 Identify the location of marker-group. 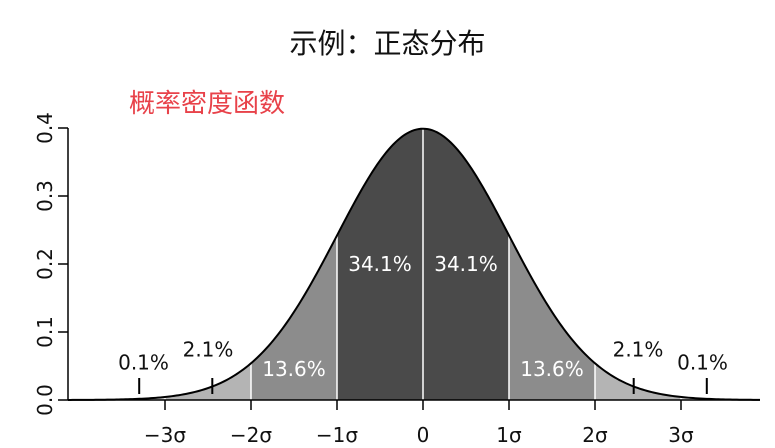
(423, 386).